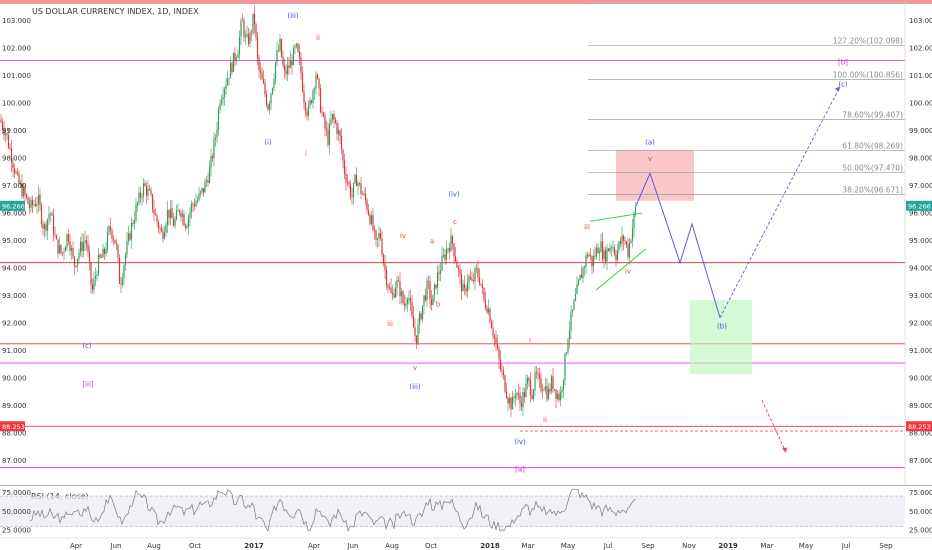 The image size is (932, 550). Describe the element at coordinates (415, 387) in the screenshot. I see `wave-label: (iii)` at that location.